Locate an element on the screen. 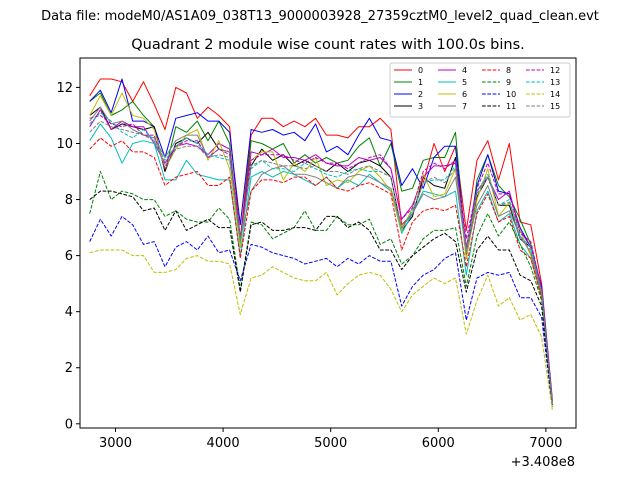  y-tick-label: 0 is located at coordinates (69, 424).